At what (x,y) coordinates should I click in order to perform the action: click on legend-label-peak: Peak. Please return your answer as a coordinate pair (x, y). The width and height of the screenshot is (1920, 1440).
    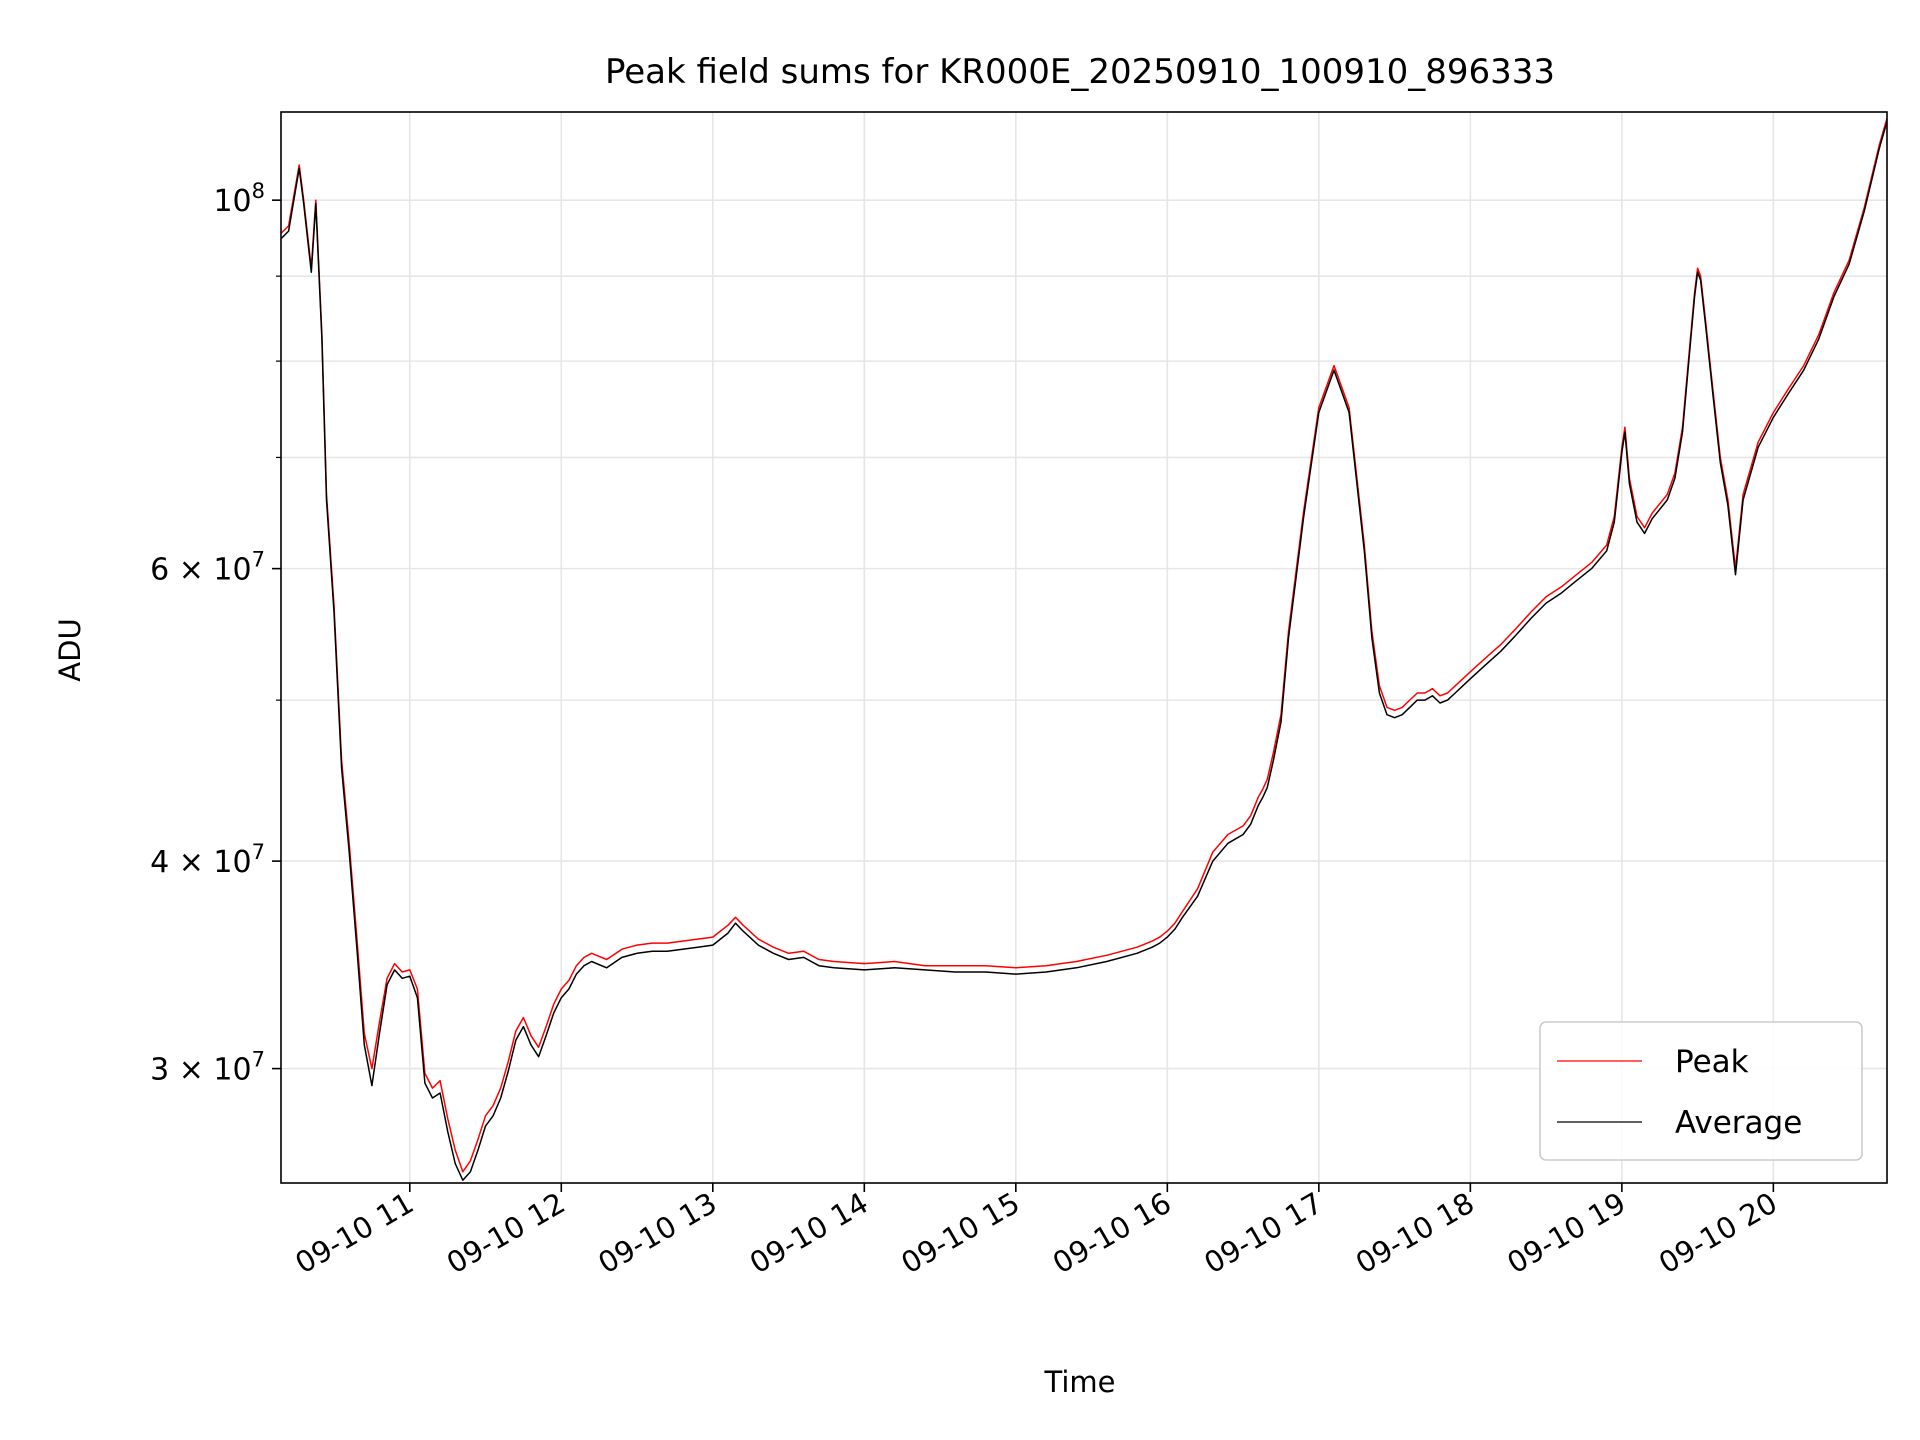
    Looking at the image, I should click on (1712, 1062).